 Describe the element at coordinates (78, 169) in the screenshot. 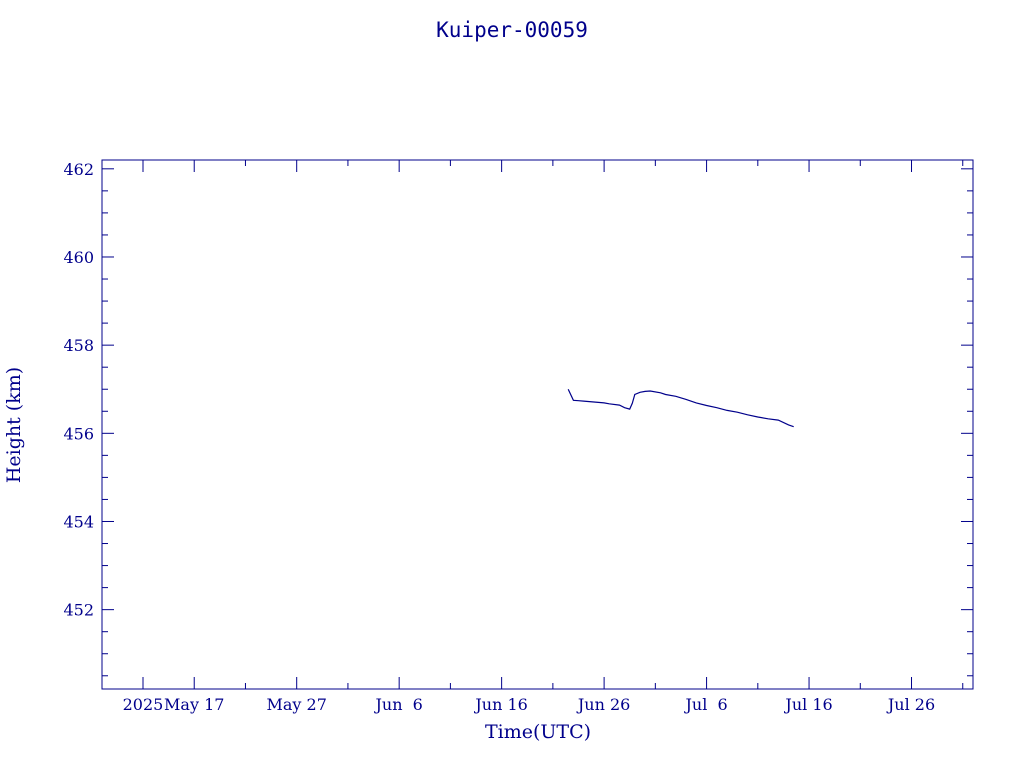

I see `y-tick-label: 462` at that location.